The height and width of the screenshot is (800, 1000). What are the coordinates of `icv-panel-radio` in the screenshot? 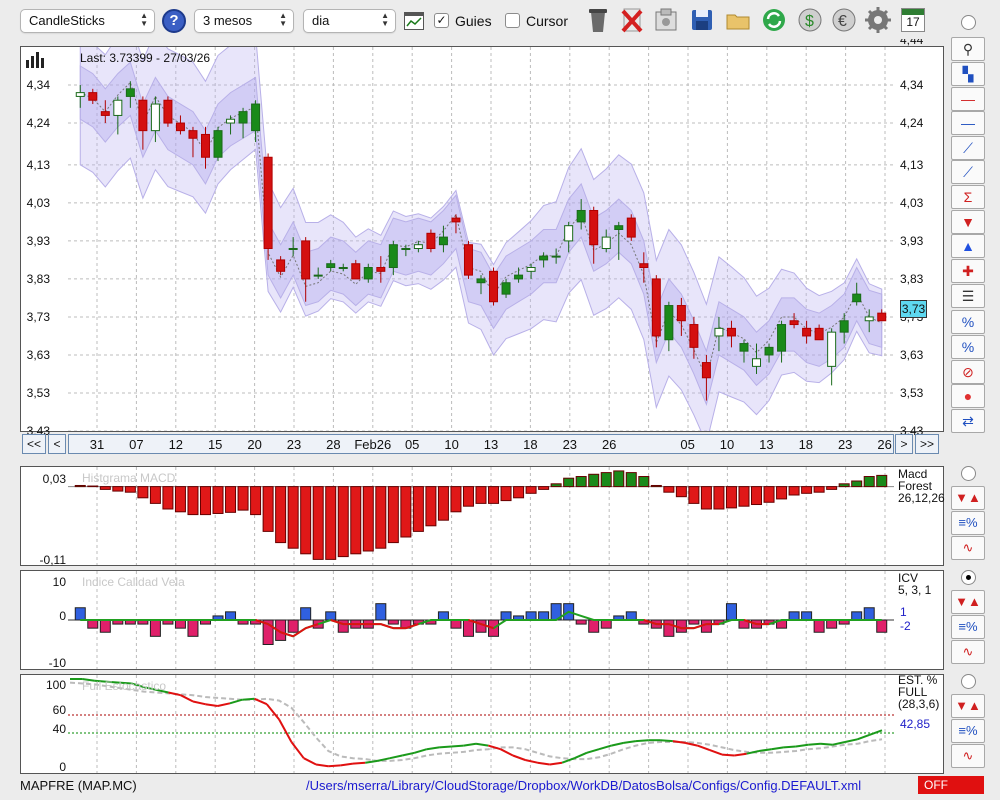 It's located at (968, 577).